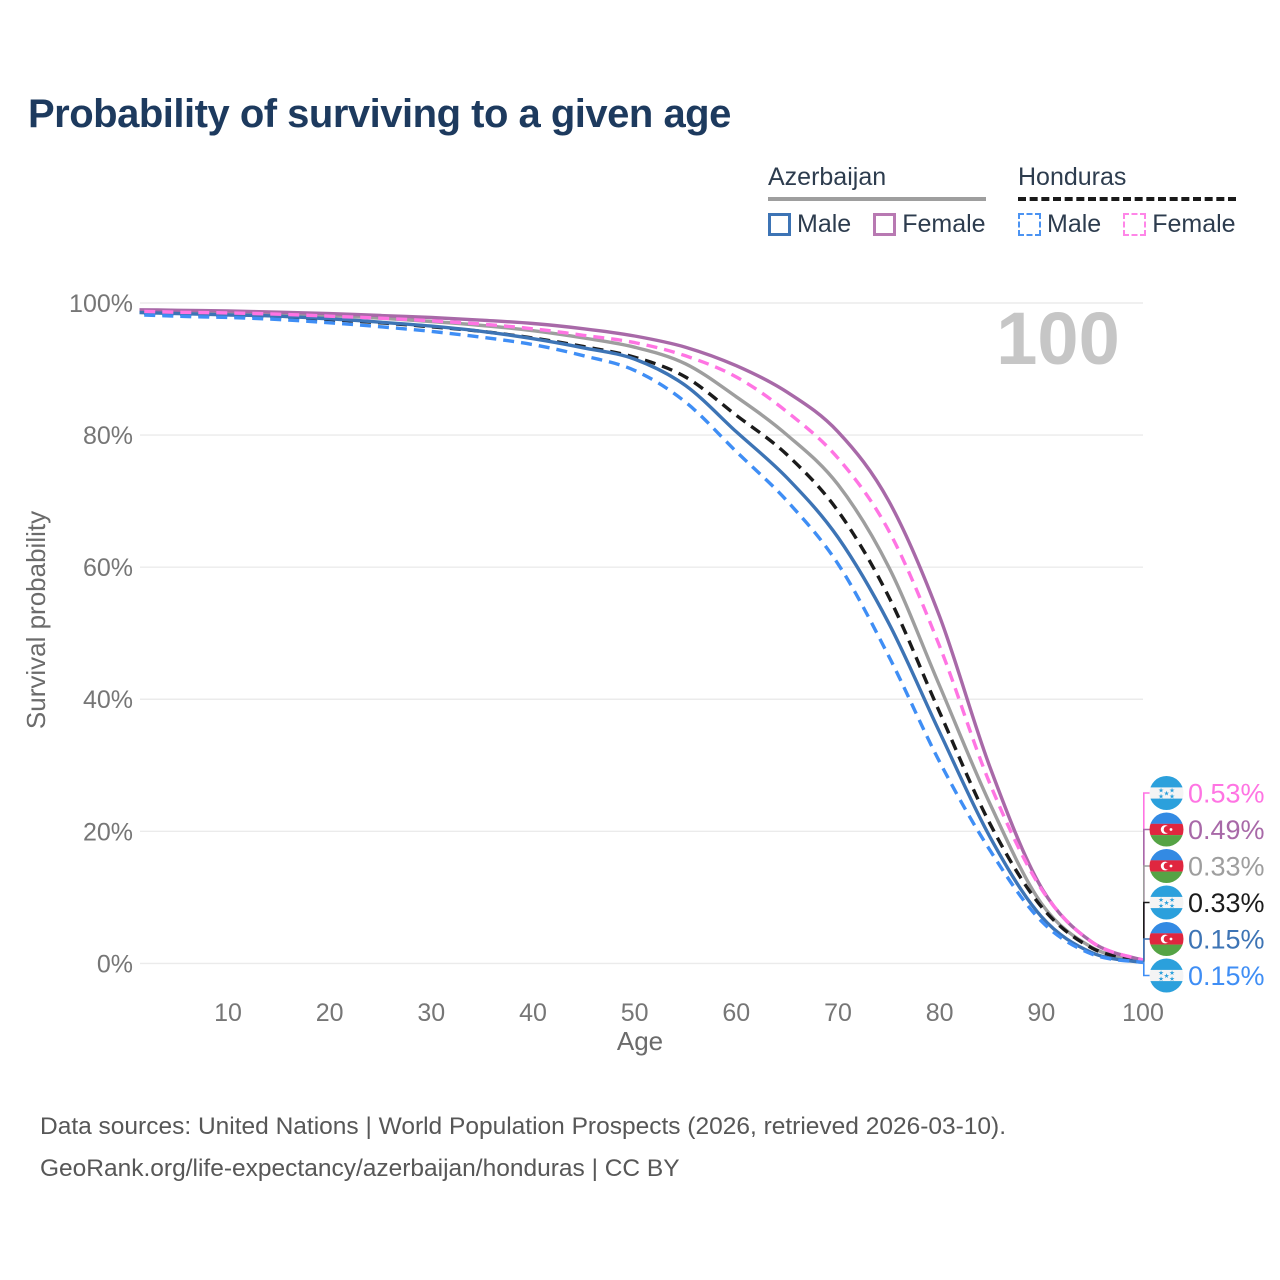 The width and height of the screenshot is (1280, 1280). What do you see at coordinates (108, 700) in the screenshot?
I see `y-tick-40%: 40%` at bounding box center [108, 700].